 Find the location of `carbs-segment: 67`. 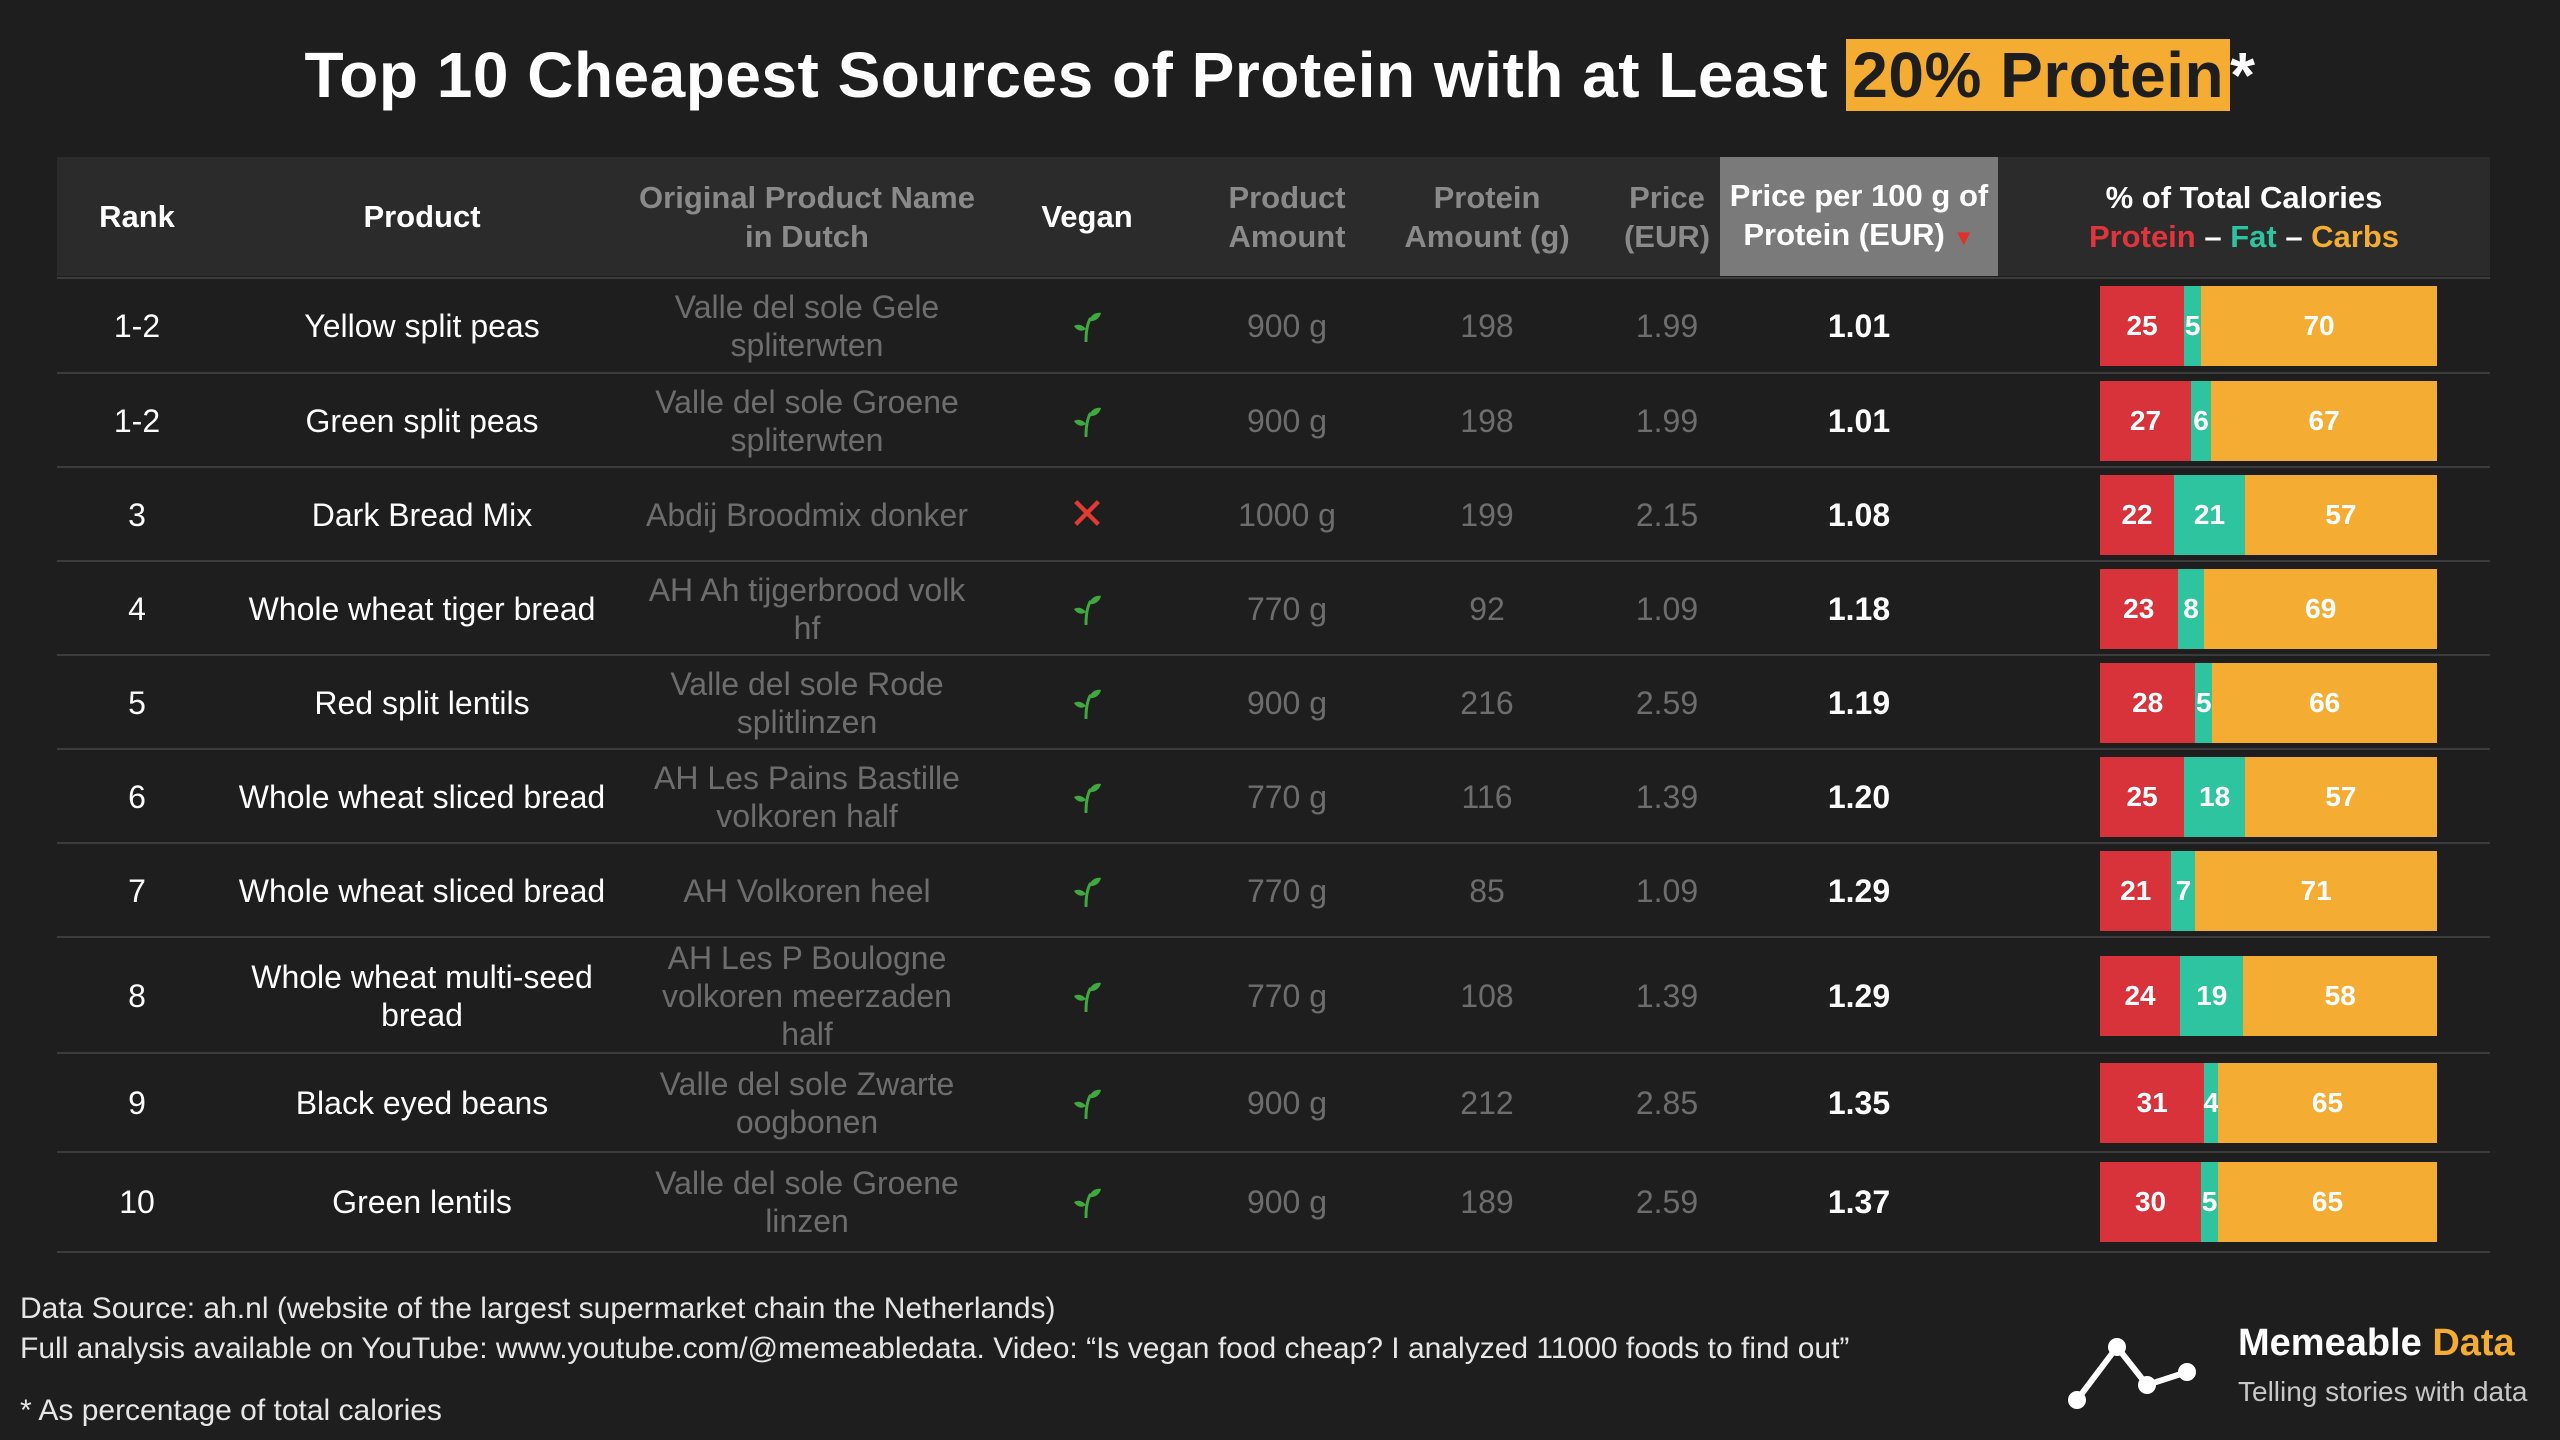

carbs-segment: 67 is located at coordinates (2324, 421).